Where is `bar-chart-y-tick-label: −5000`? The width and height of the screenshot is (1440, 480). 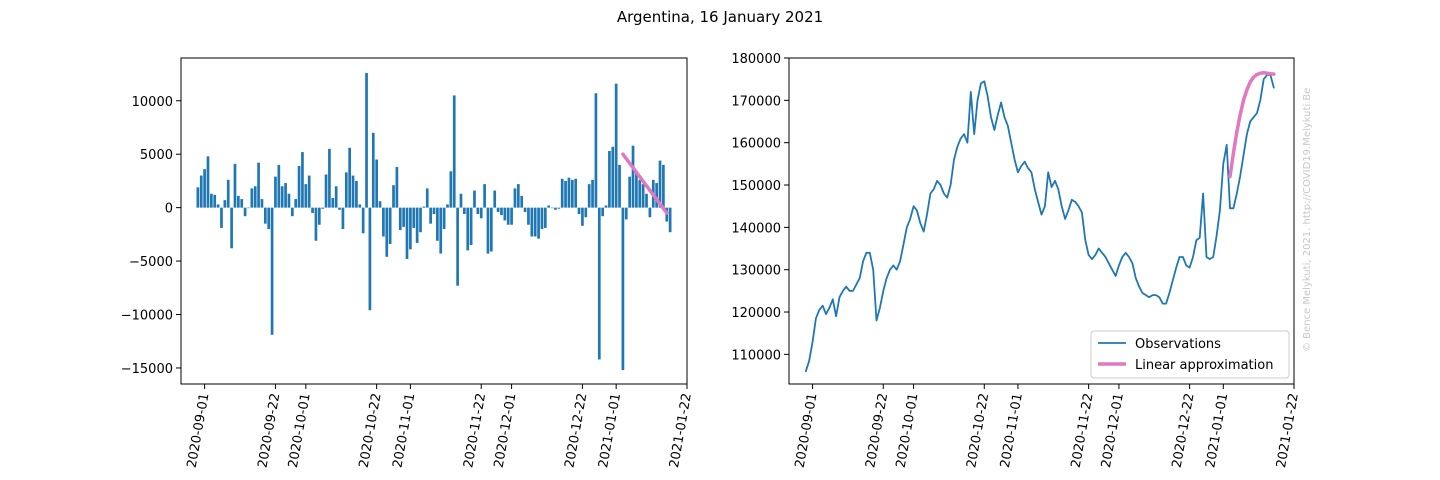
bar-chart-y-tick-label: −5000 is located at coordinates (151, 262).